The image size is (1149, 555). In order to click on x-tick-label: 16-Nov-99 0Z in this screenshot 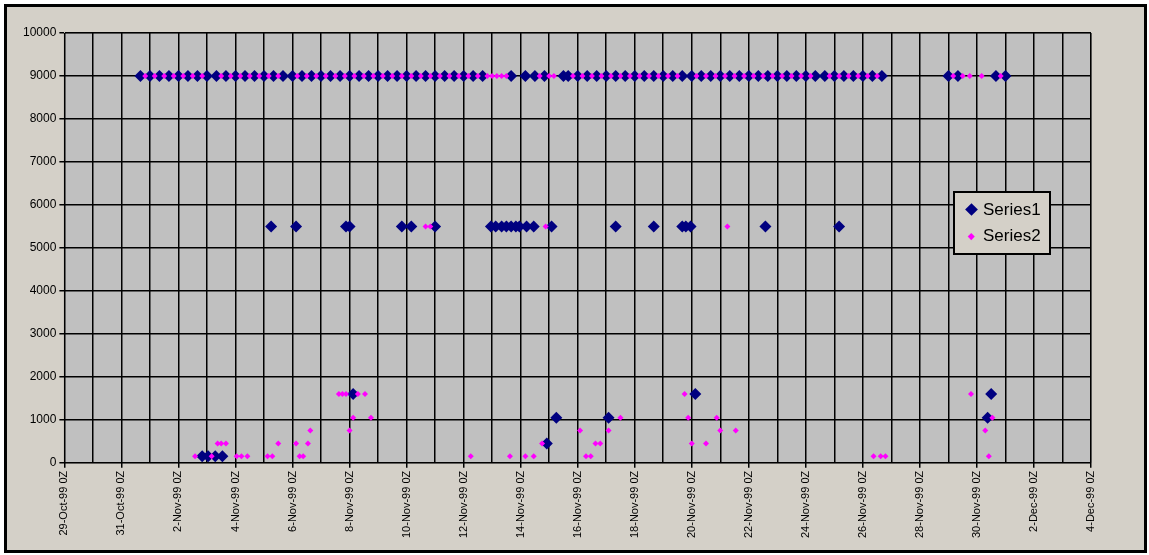, I will do `click(576, 504)`.